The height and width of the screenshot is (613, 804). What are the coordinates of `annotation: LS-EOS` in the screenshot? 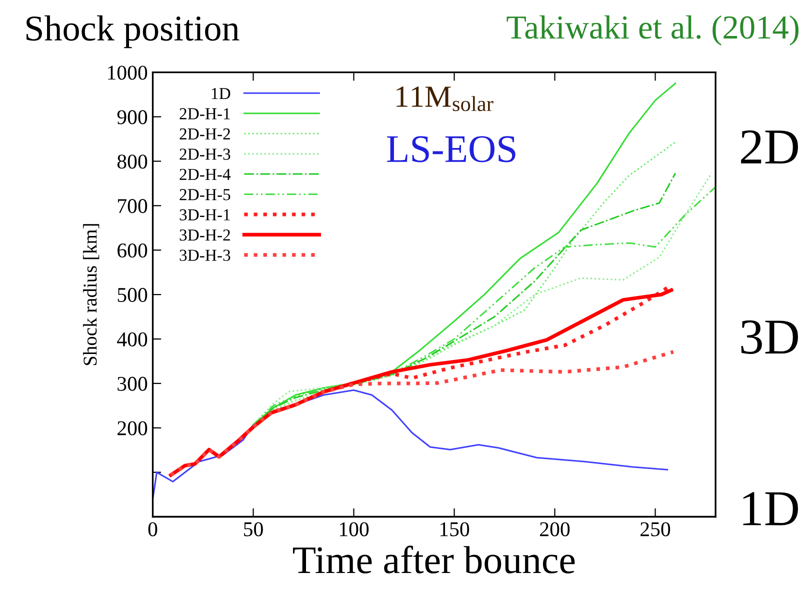 It's located at (451, 149).